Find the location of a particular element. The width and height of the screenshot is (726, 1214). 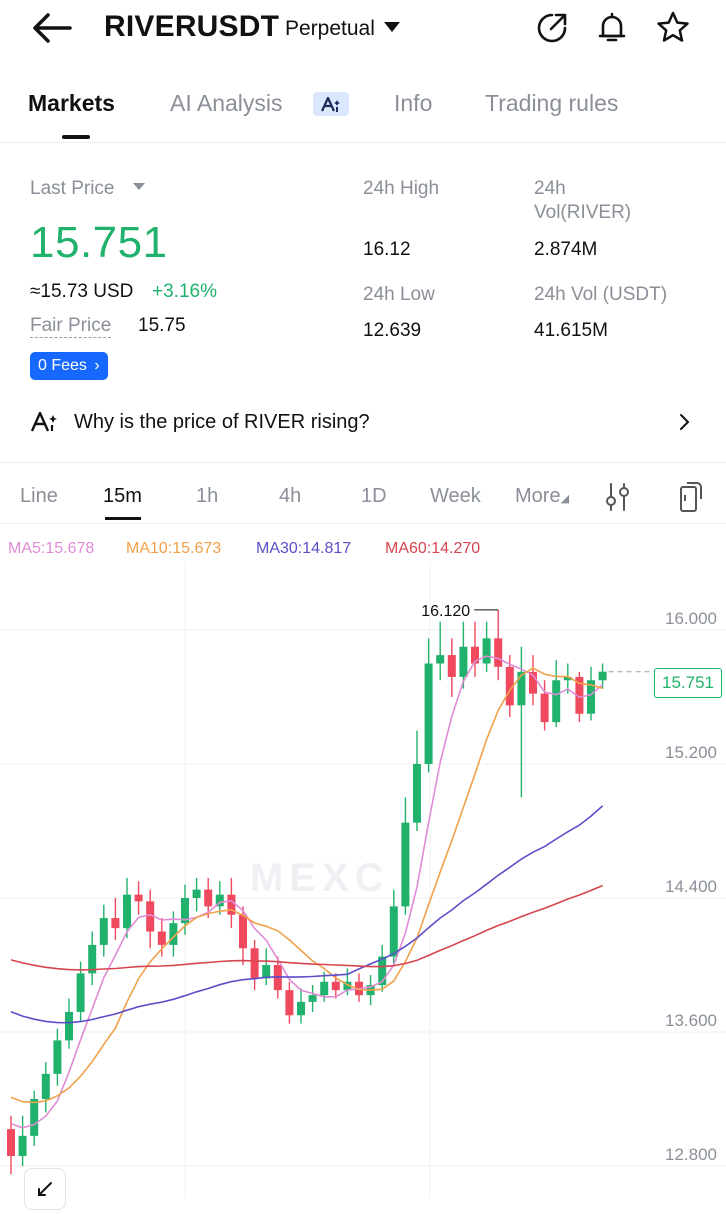

low-24h-label: 24h Low is located at coordinates (399, 294).